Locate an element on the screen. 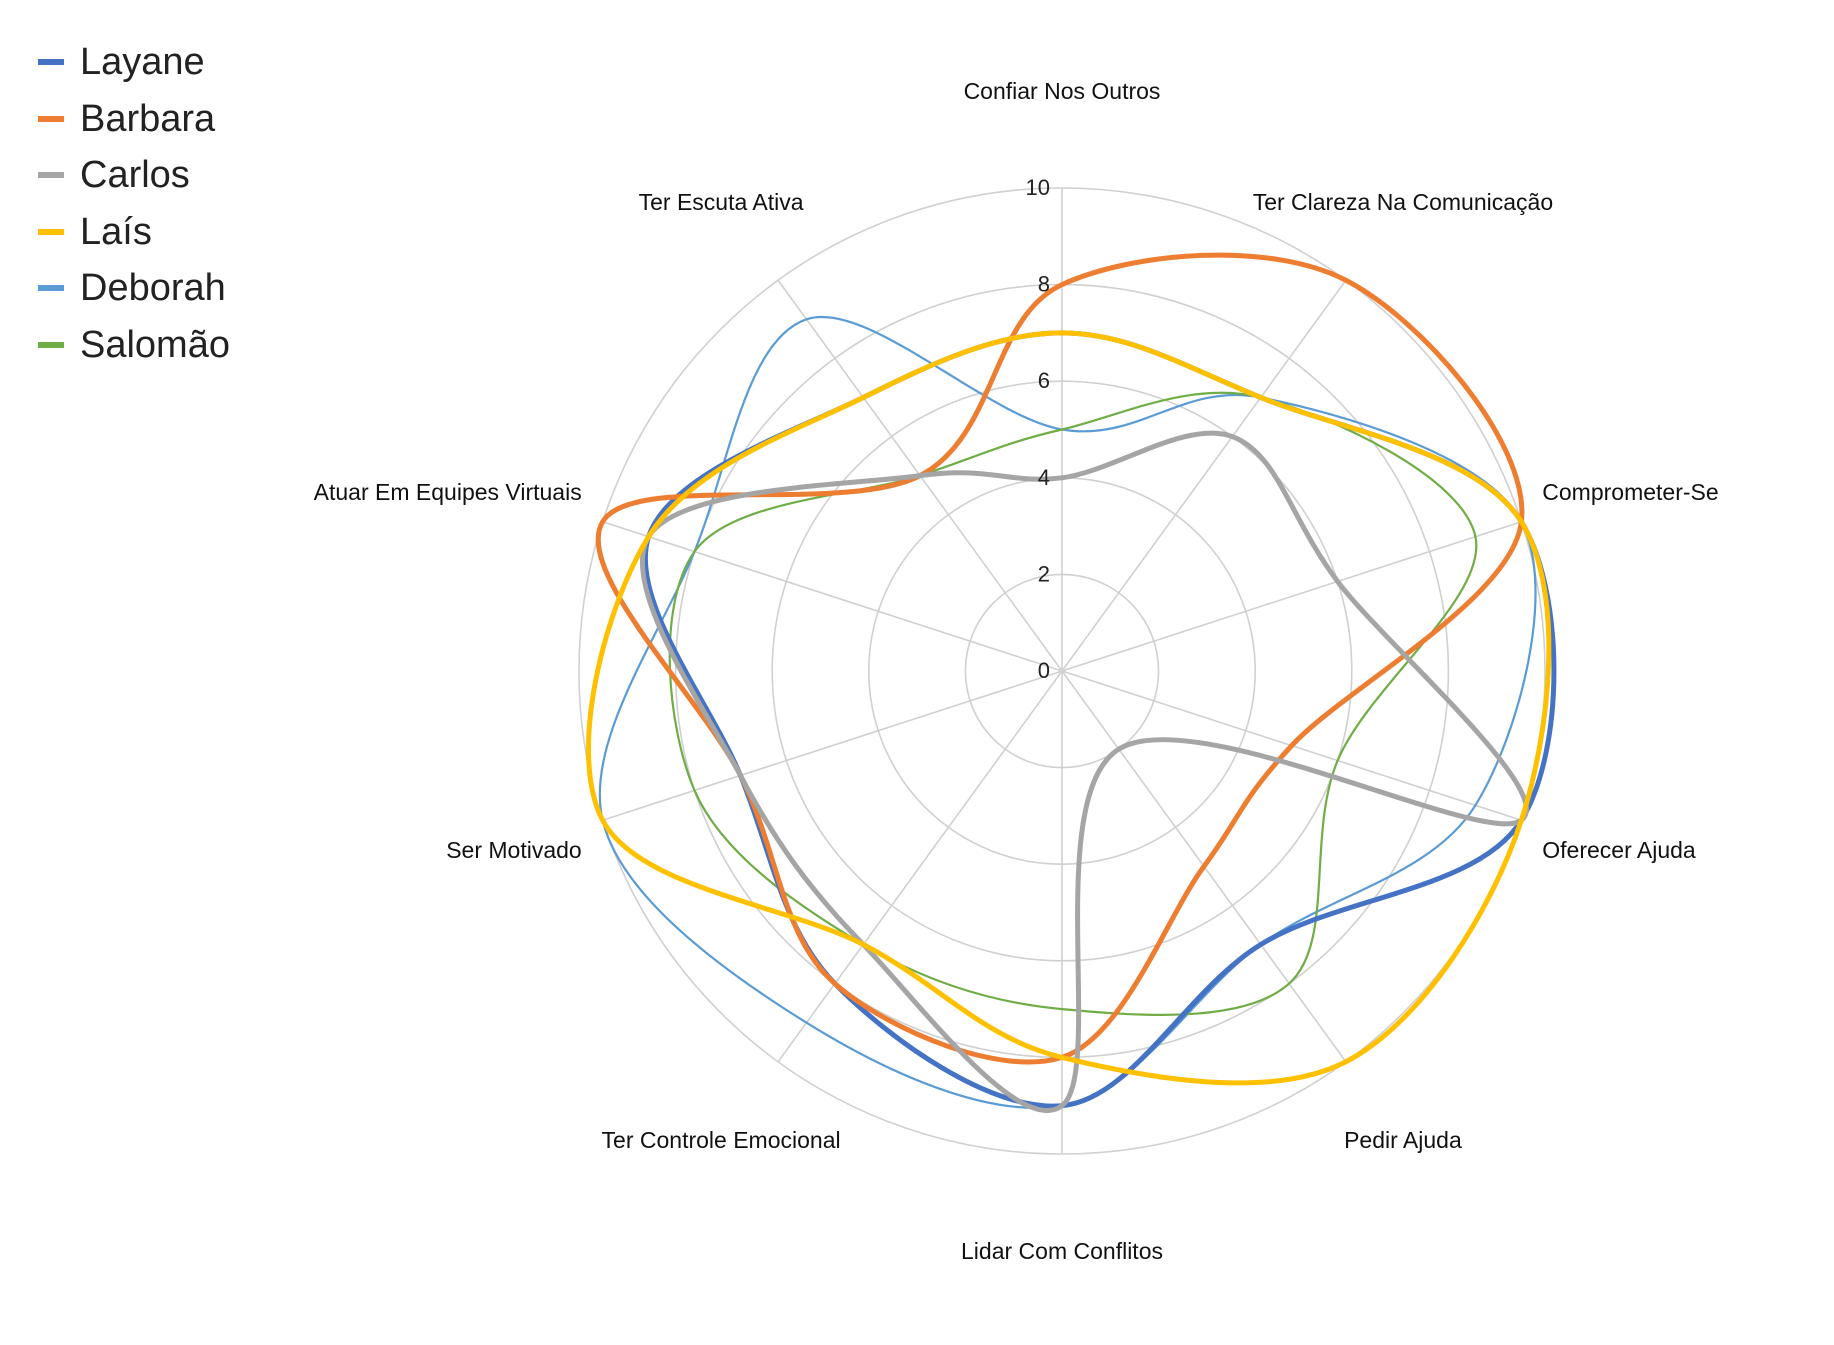 The image size is (1834, 1345). legend-label: Carlos is located at coordinates (135, 175).